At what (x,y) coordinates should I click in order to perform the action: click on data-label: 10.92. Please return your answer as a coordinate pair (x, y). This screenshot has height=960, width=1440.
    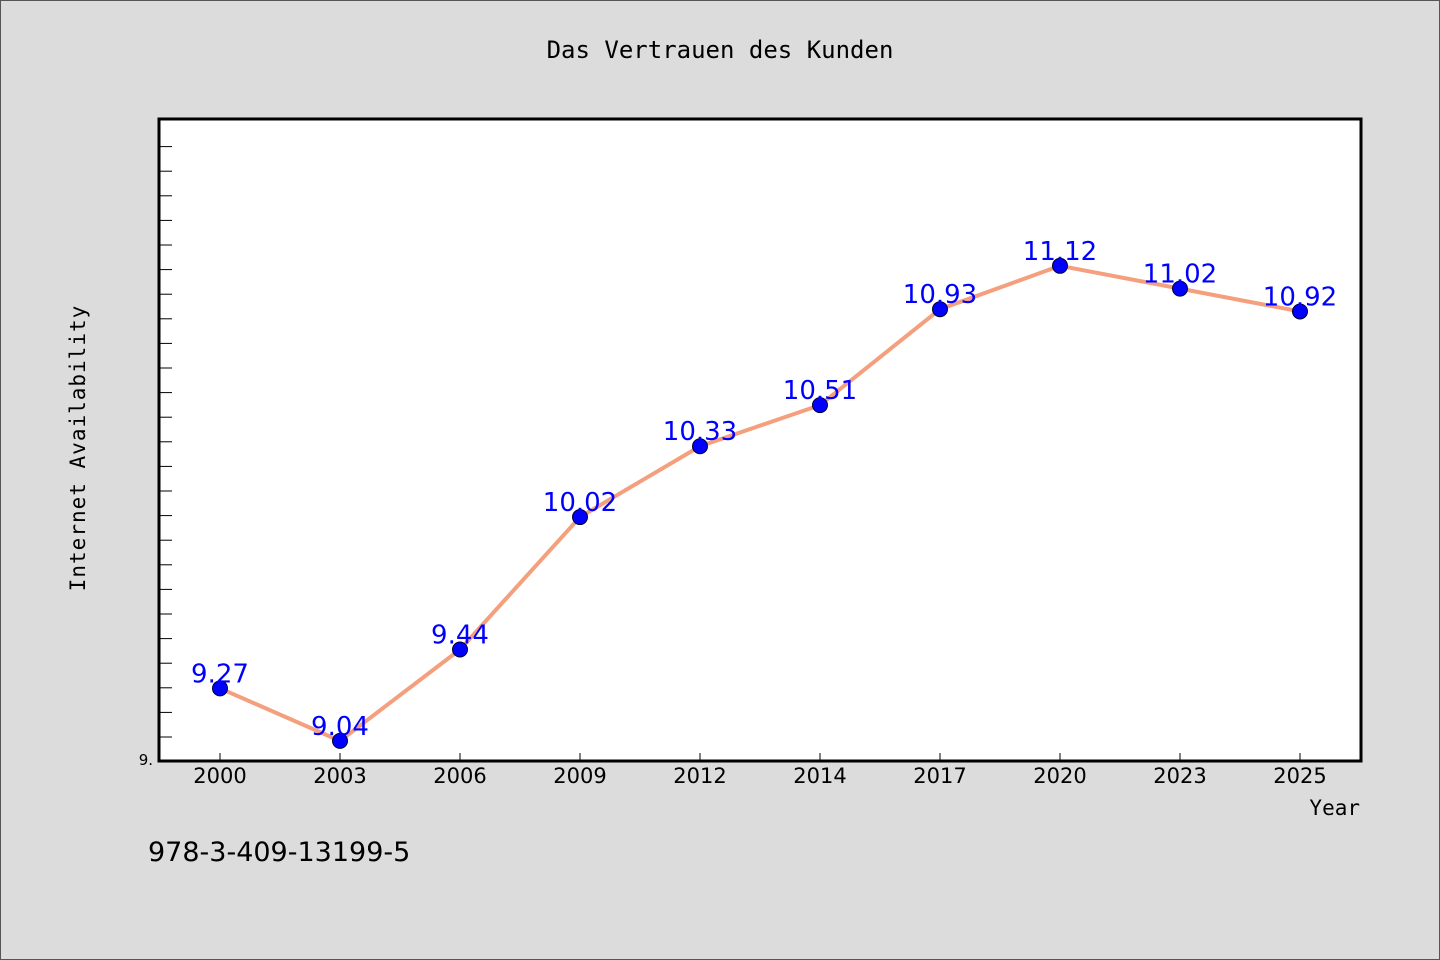
    Looking at the image, I should click on (1300, 297).